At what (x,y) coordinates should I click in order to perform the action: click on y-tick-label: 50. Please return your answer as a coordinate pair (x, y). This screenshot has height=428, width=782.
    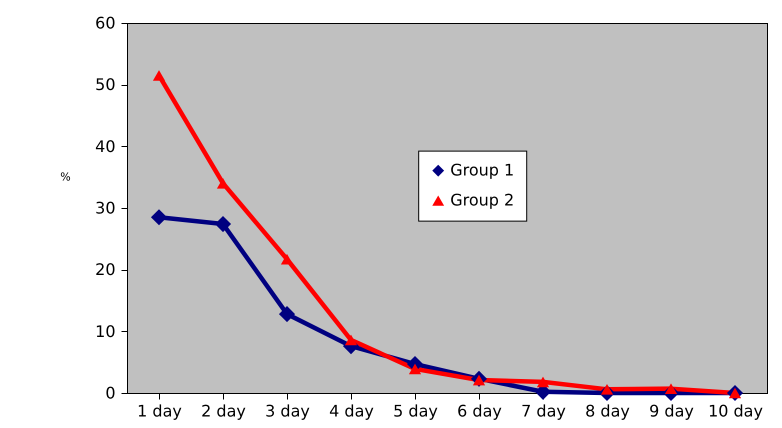
    Looking at the image, I should click on (105, 84).